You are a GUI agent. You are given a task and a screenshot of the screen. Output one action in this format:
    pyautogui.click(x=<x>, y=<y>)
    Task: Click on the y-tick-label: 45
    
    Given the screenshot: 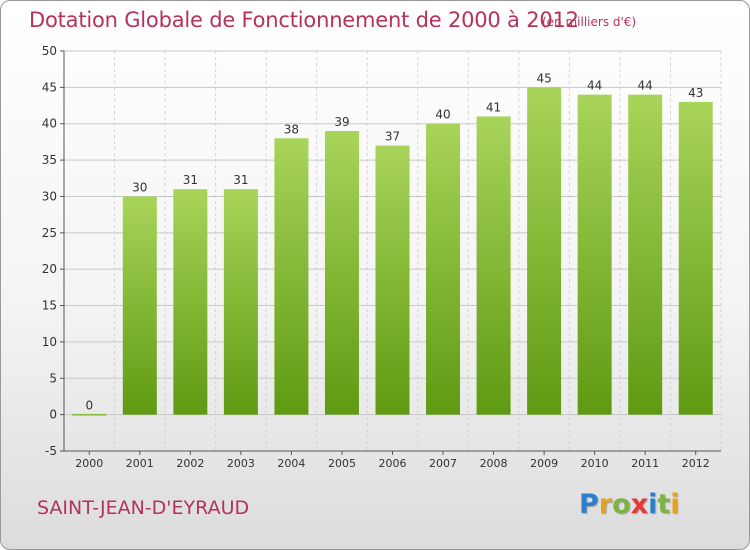 What is the action you would take?
    pyautogui.click(x=49, y=87)
    